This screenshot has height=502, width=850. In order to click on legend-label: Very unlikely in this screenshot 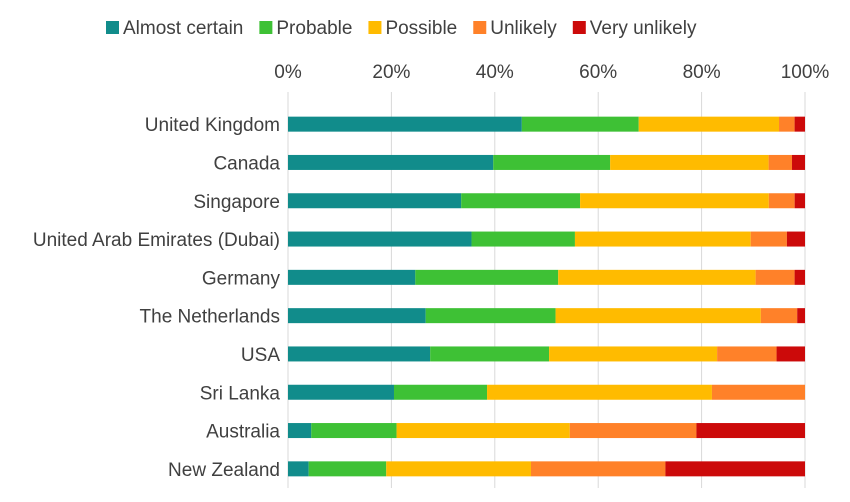, I will do `click(643, 28)`.